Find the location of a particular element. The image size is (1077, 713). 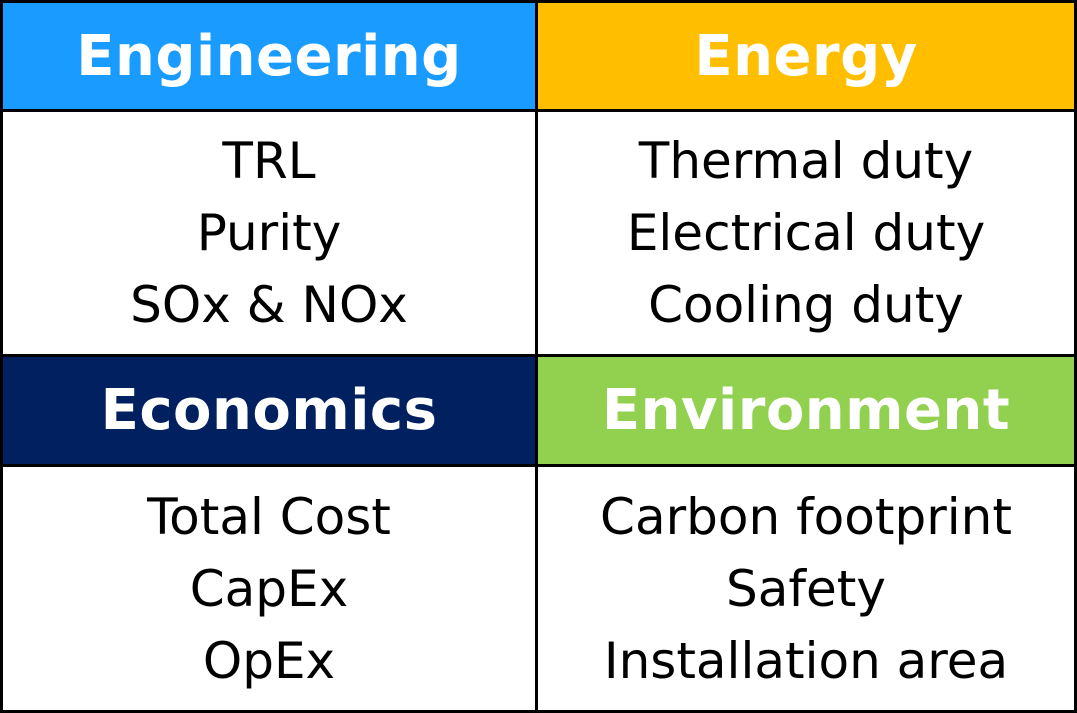

economics-item-capex: CapEx is located at coordinates (269, 588).